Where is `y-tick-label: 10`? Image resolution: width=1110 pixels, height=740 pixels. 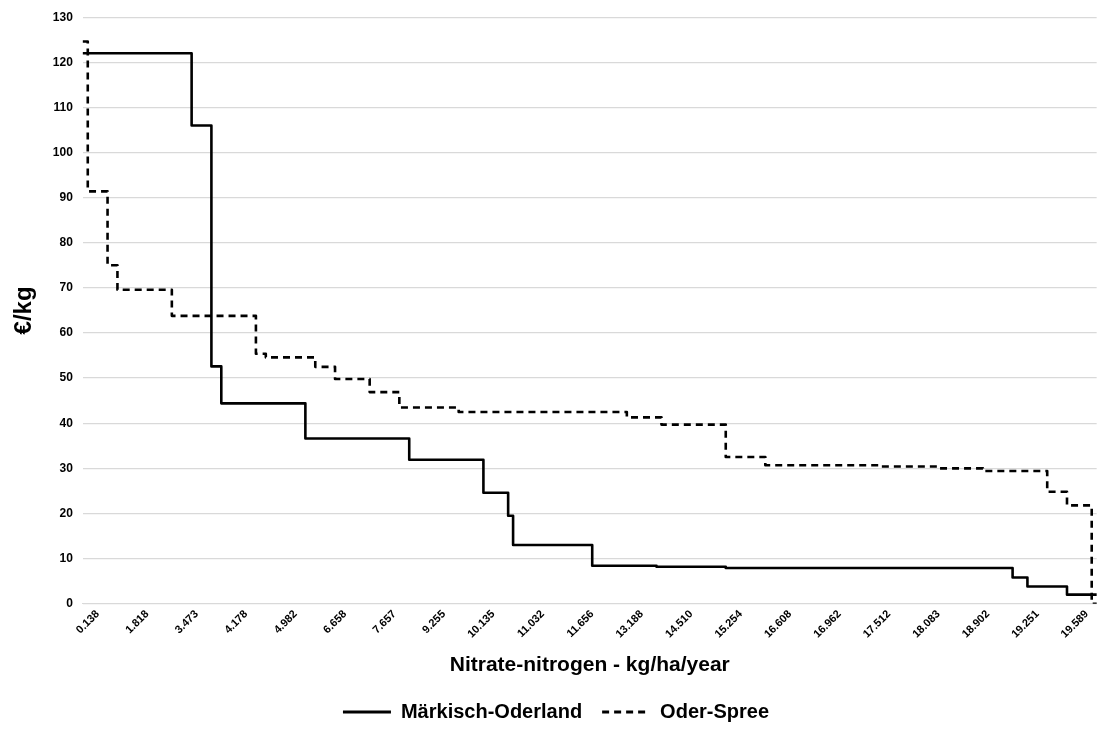 y-tick-label: 10 is located at coordinates (66, 557).